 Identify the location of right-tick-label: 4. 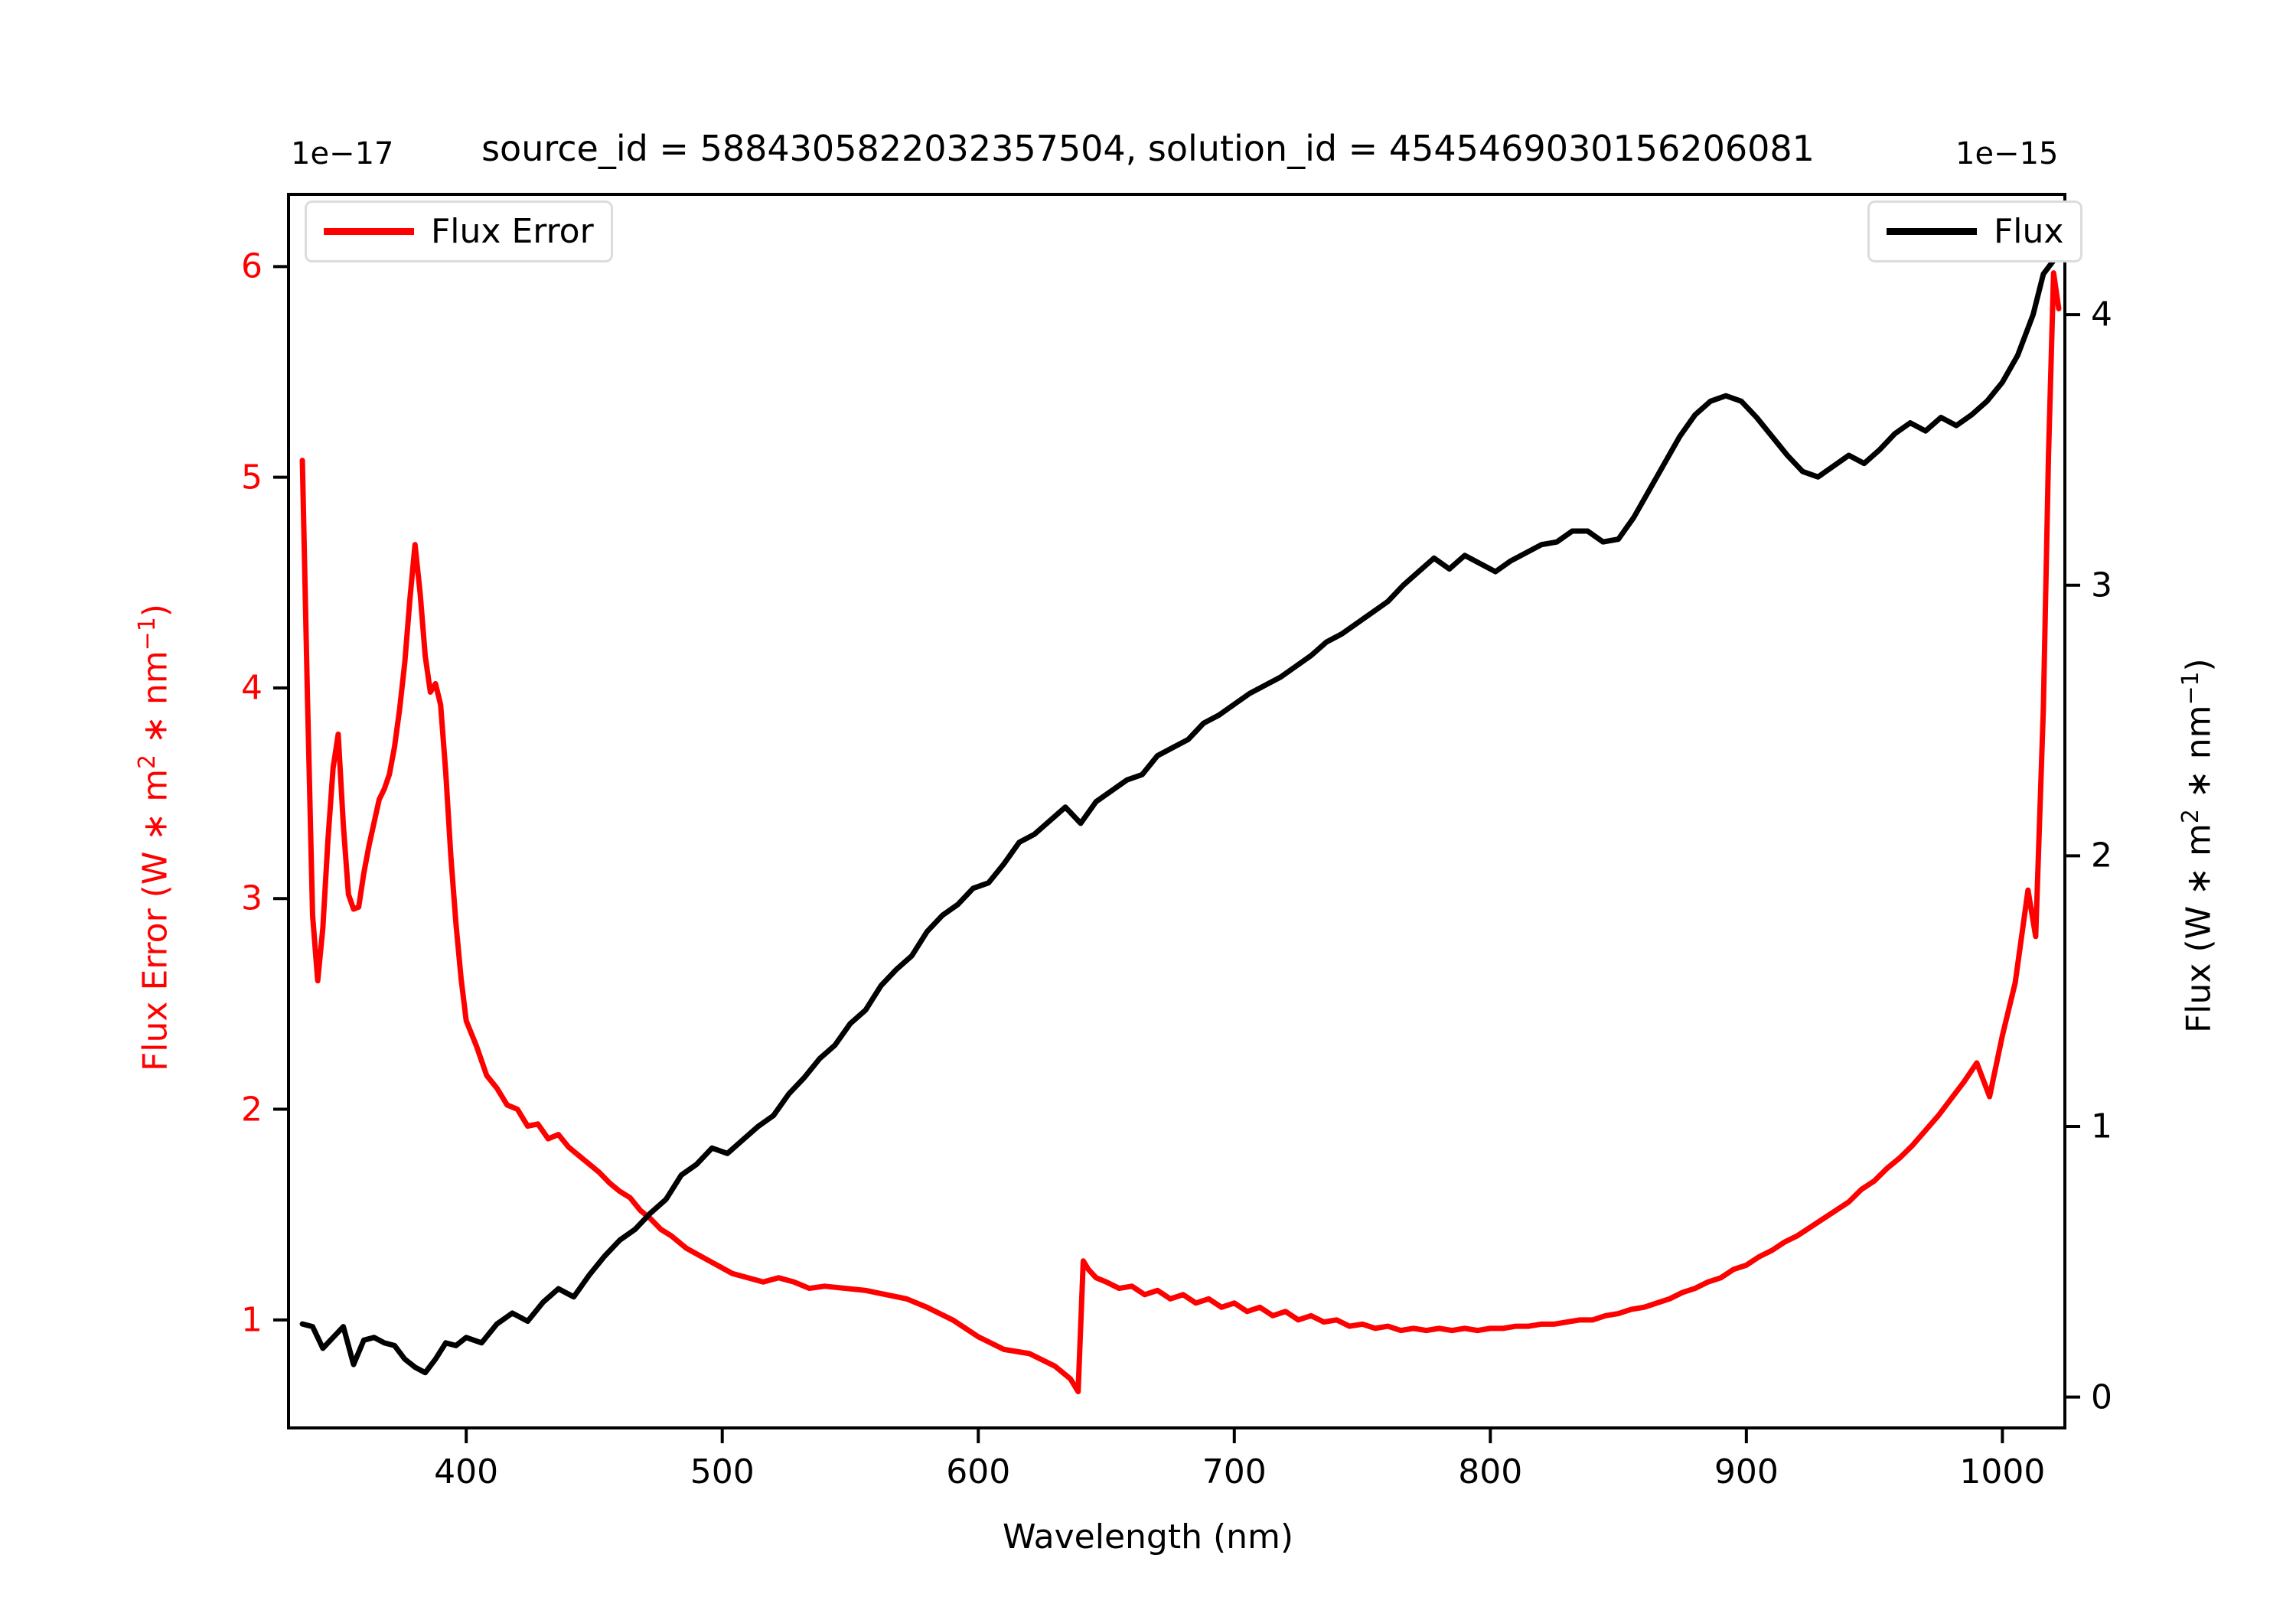
(2101, 314).